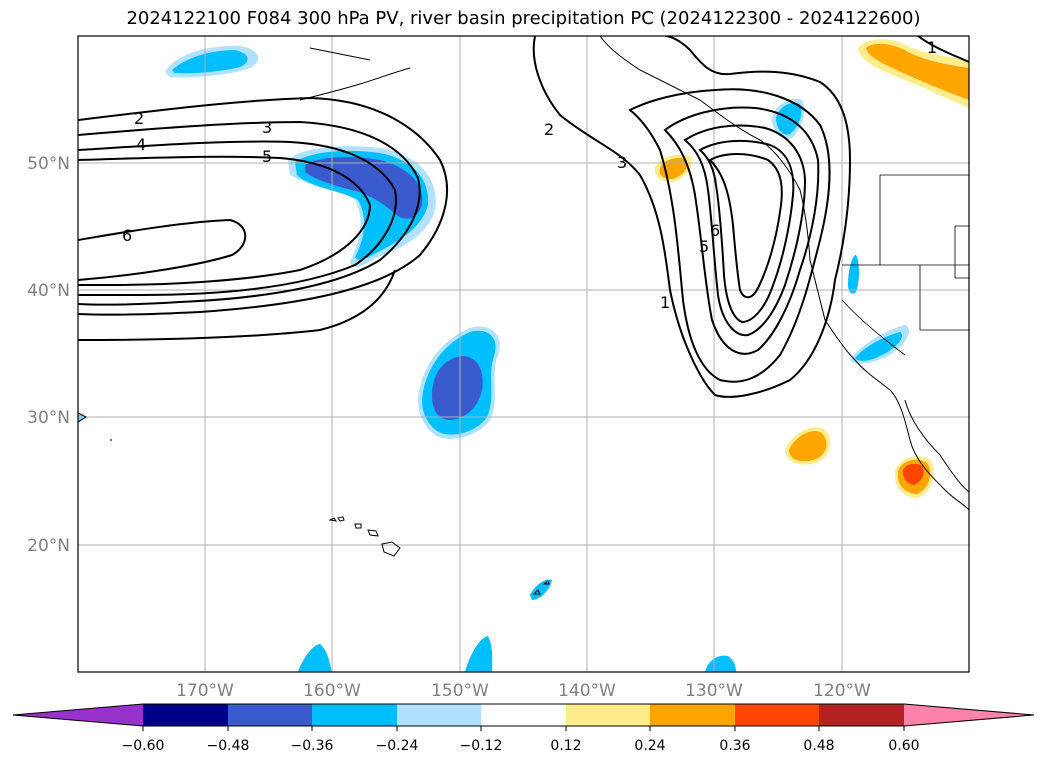  Describe the element at coordinates (397, 746) in the screenshot. I see `colorbar-tick-label: −0.24` at that location.